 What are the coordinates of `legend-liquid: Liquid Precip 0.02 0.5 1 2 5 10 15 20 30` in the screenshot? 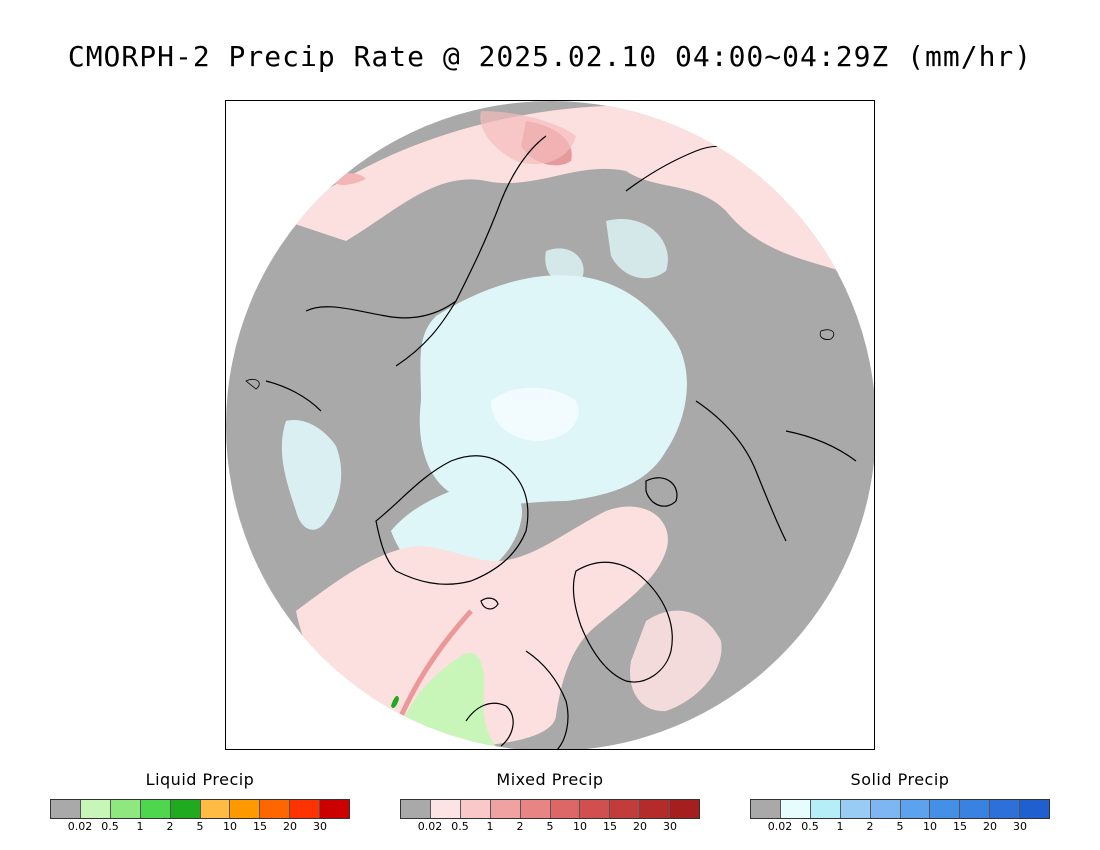 It's located at (200, 802).